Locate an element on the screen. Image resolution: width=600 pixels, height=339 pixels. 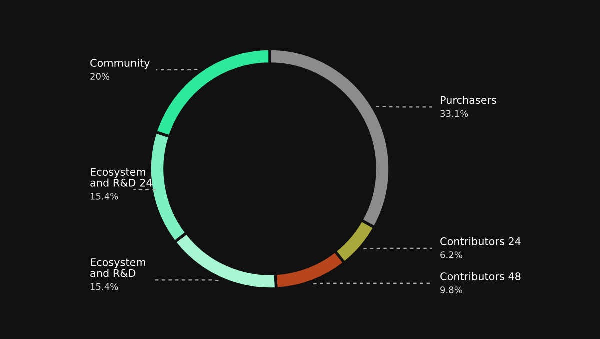
slice-label: Purchasers is located at coordinates (468, 100).